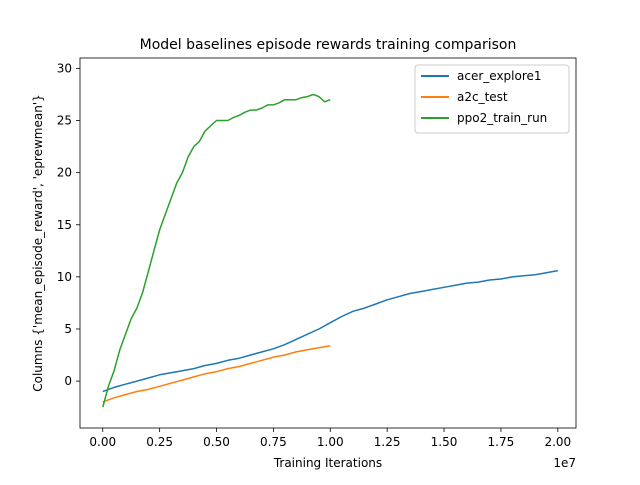 The image size is (640, 485). I want to click on series-line-a2c_test, so click(216, 373).